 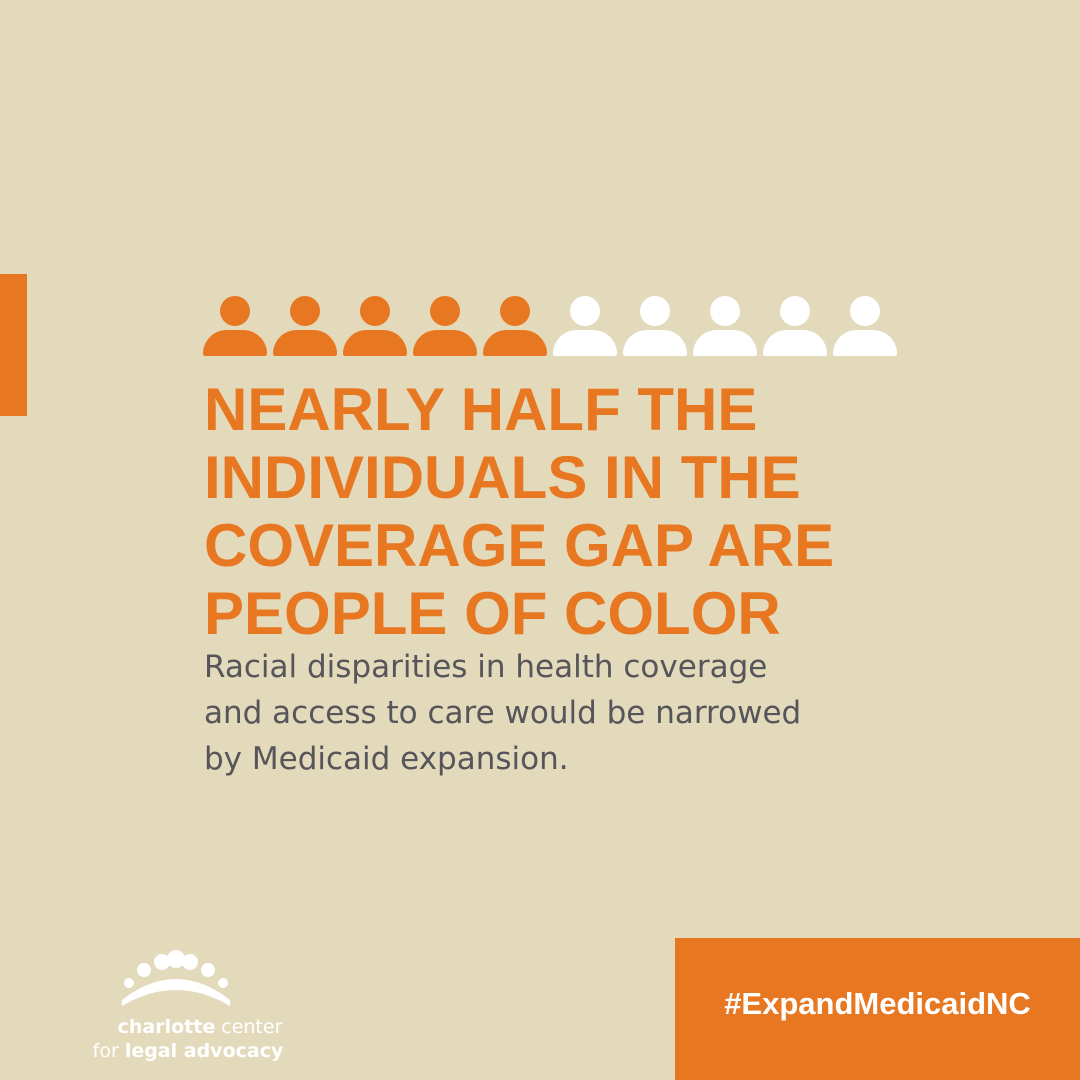 I want to click on hashtag-banner: #ExpandMedicaidNC, so click(x=877, y=1009).